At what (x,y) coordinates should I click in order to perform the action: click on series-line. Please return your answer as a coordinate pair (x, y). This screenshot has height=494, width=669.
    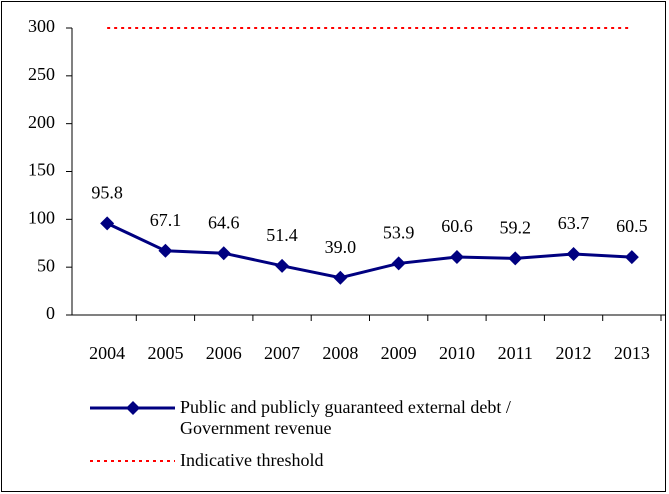
    Looking at the image, I should click on (369, 250).